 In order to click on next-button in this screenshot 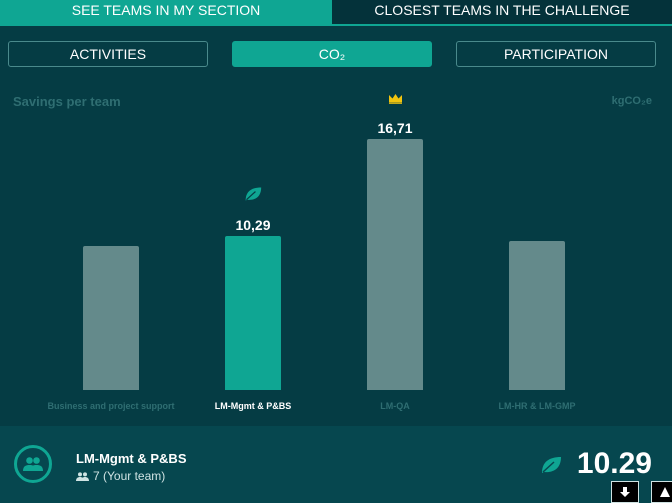, I will do `click(661, 492)`.